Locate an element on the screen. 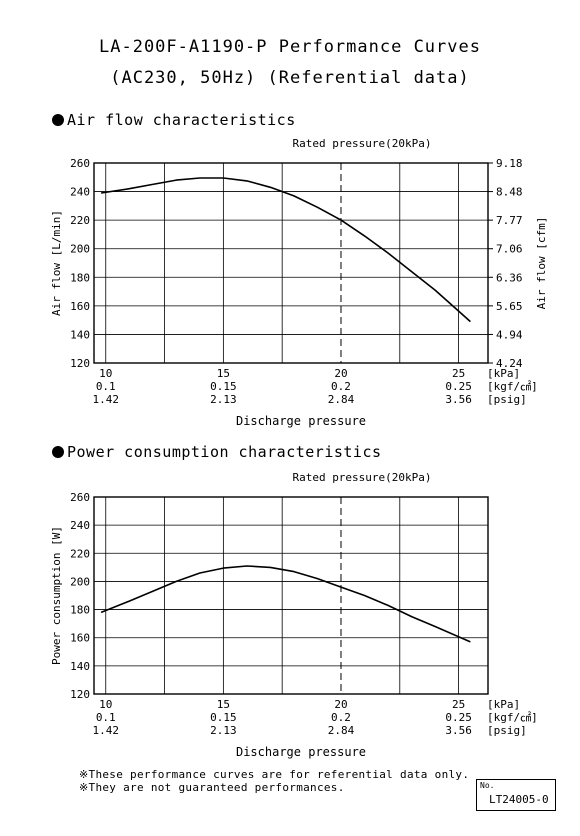  power-y-axis-label: Power consumption [W] is located at coordinates (56, 595).